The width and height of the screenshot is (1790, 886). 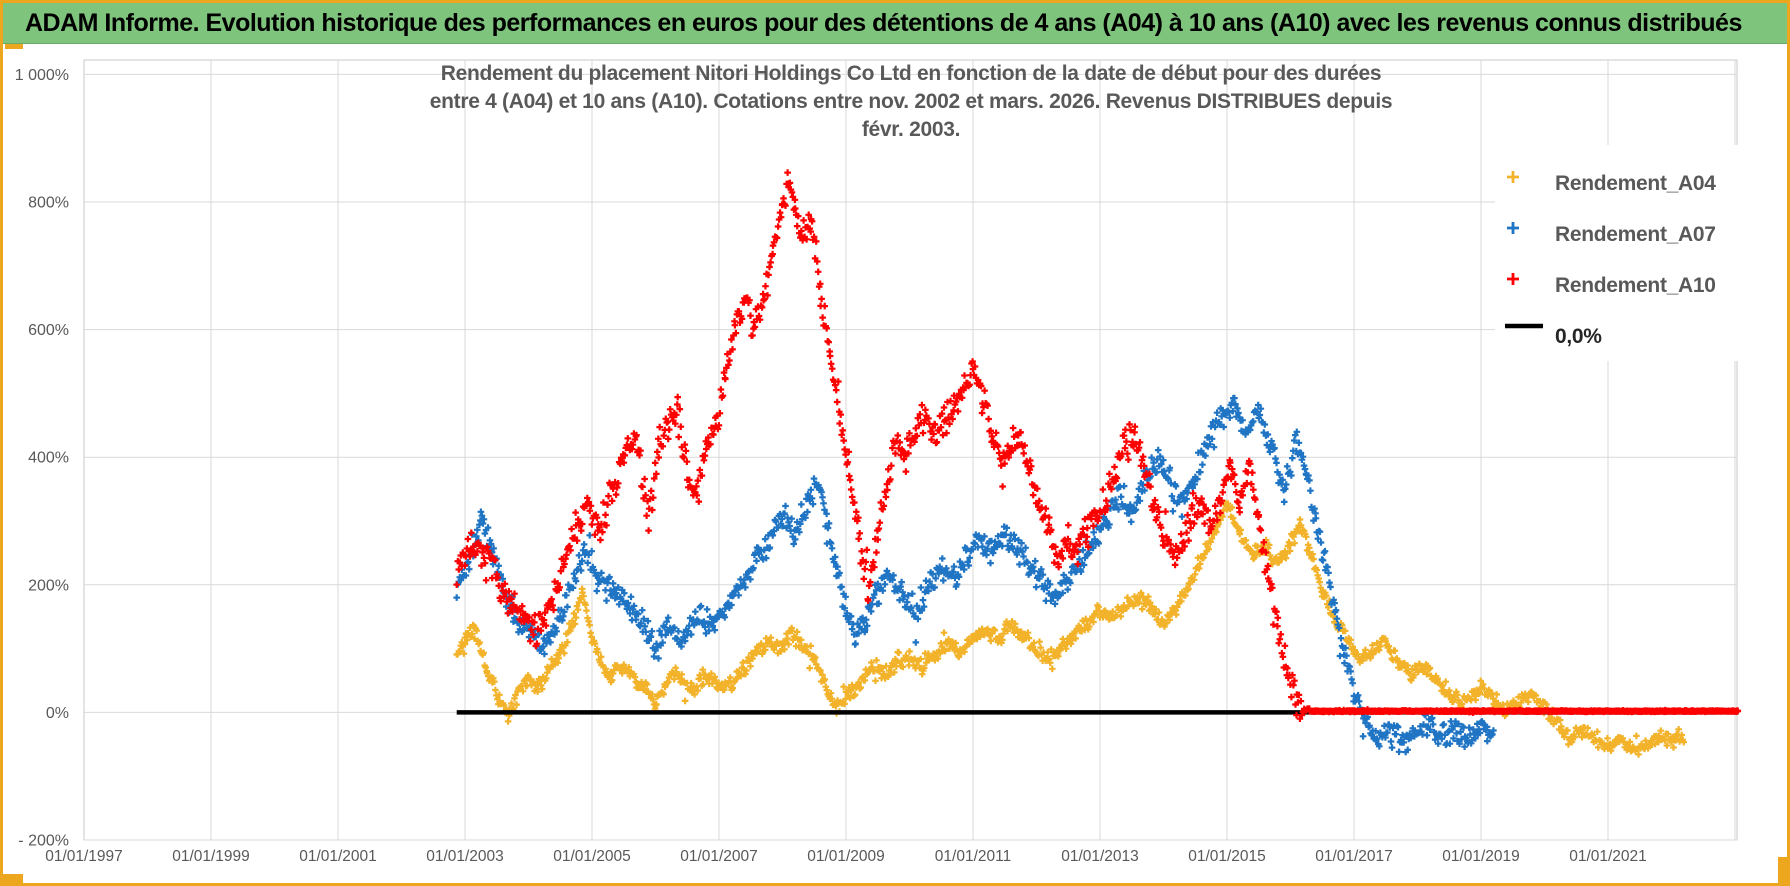 What do you see at coordinates (1635, 234) in the screenshot?
I see `legend-label: Rendement_A07` at bounding box center [1635, 234].